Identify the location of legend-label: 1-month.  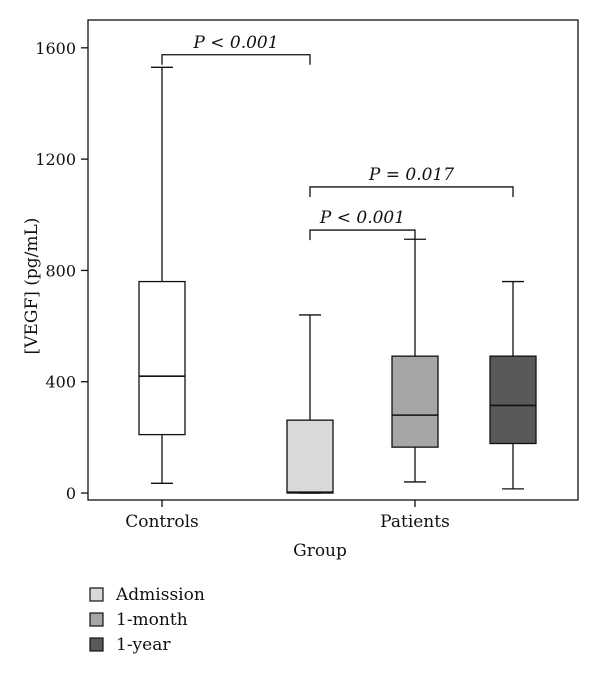
(152, 620).